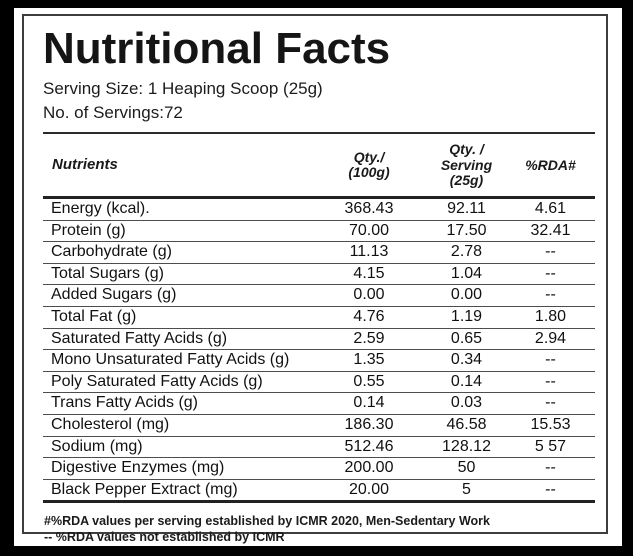 The width and height of the screenshot is (633, 556). Describe the element at coordinates (369, 156) in the screenshot. I see `qty-100g-line1: Qty./` at that location.